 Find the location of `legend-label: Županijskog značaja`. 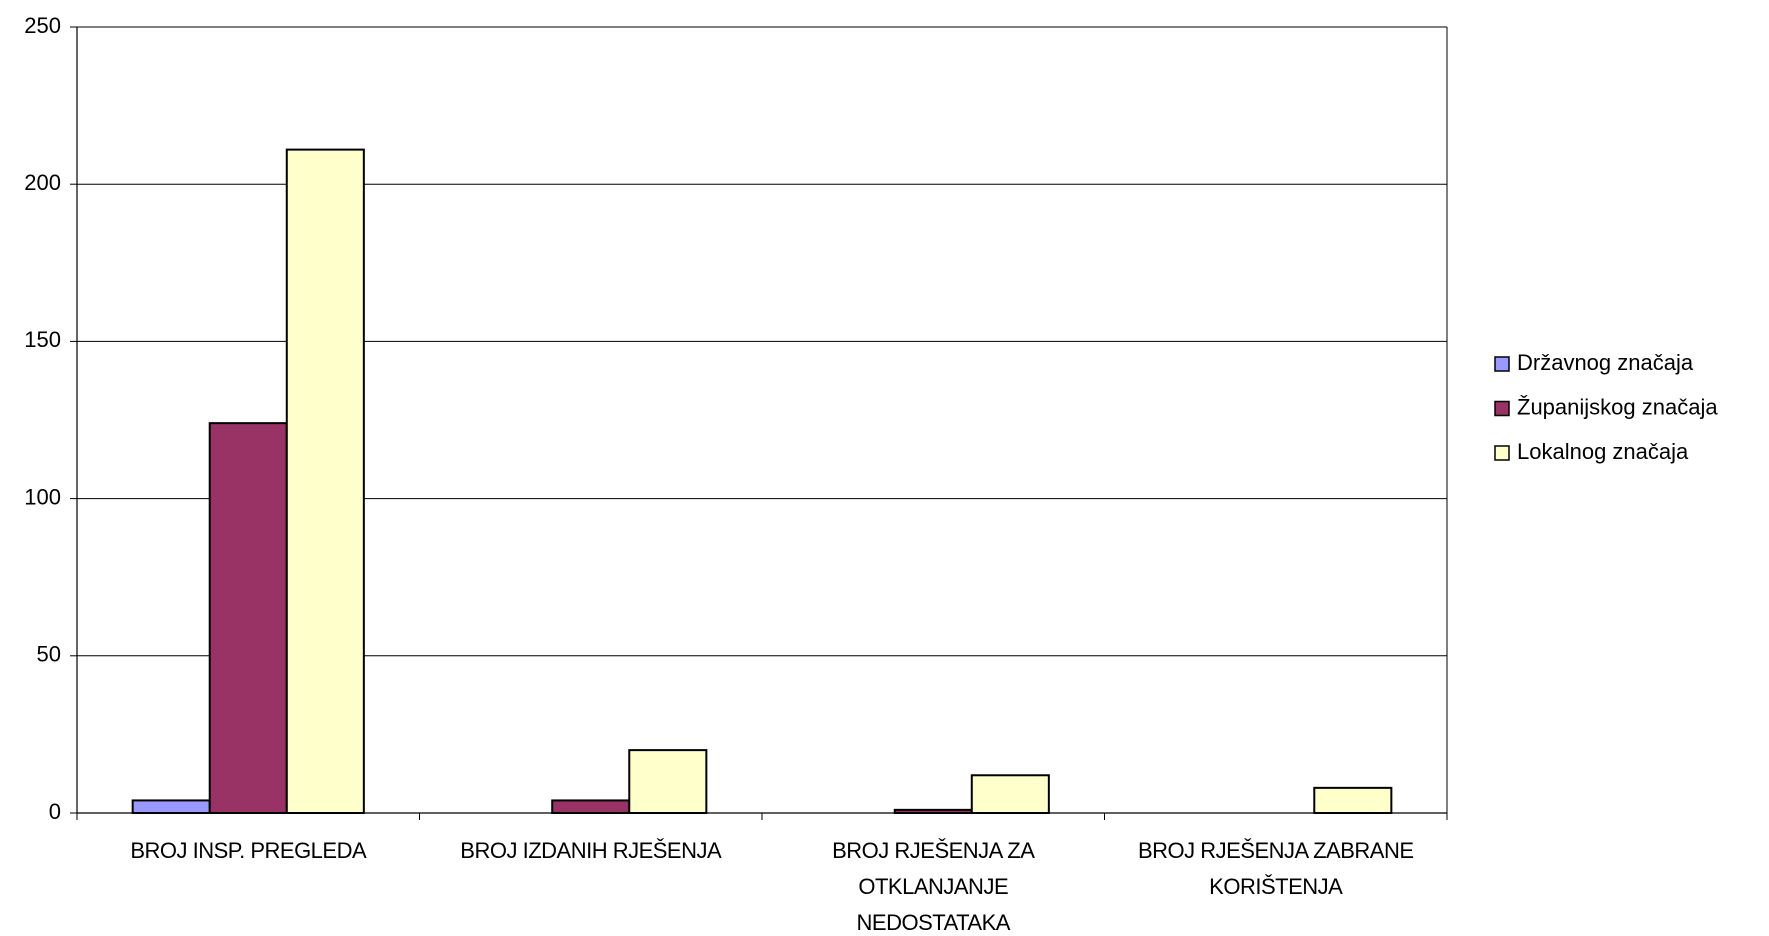

legend-label: Županijskog značaja is located at coordinates (1617, 406).